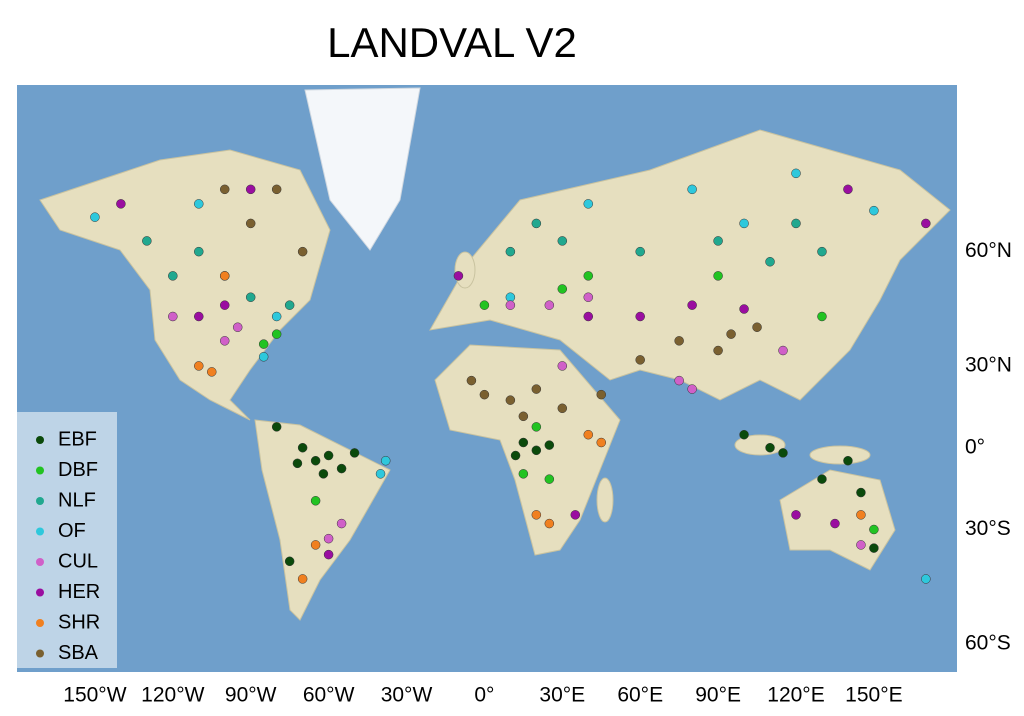  Describe the element at coordinates (975, 446) in the screenshot. I see `y-tick-label: 0°` at that location.